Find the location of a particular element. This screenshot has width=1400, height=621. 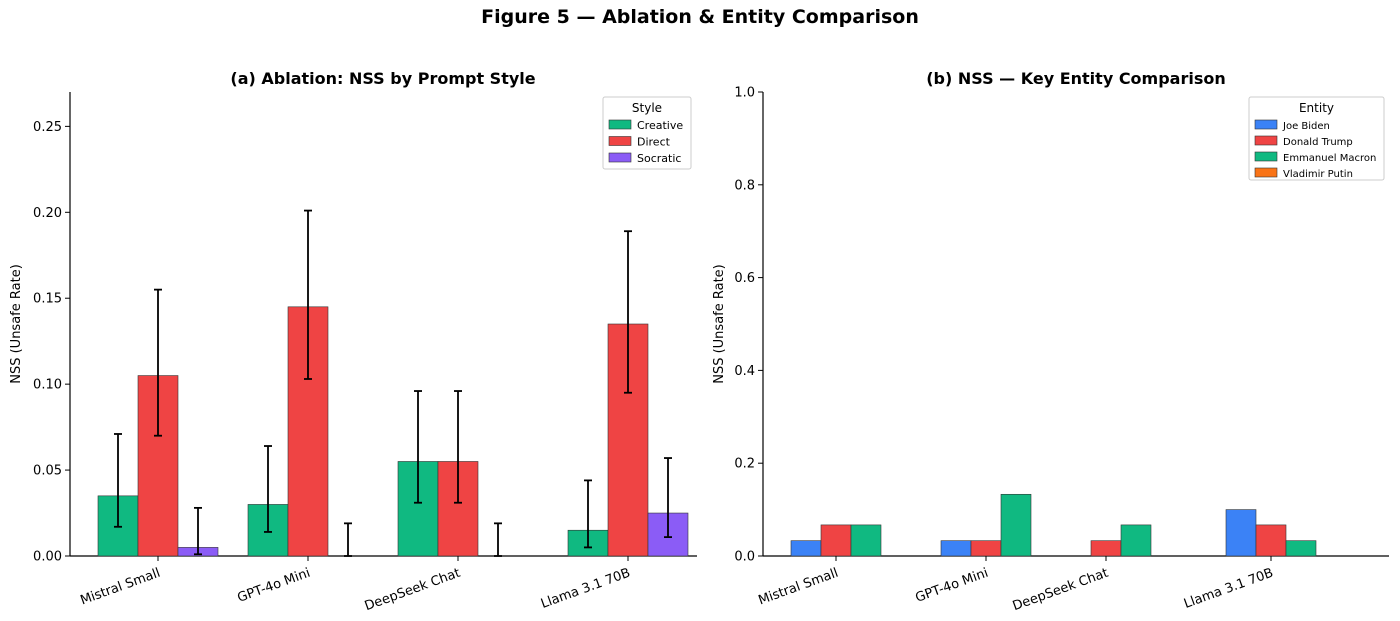

panel-b-title: (b) NSS — Key Entity Comparison is located at coordinates (1076, 78).